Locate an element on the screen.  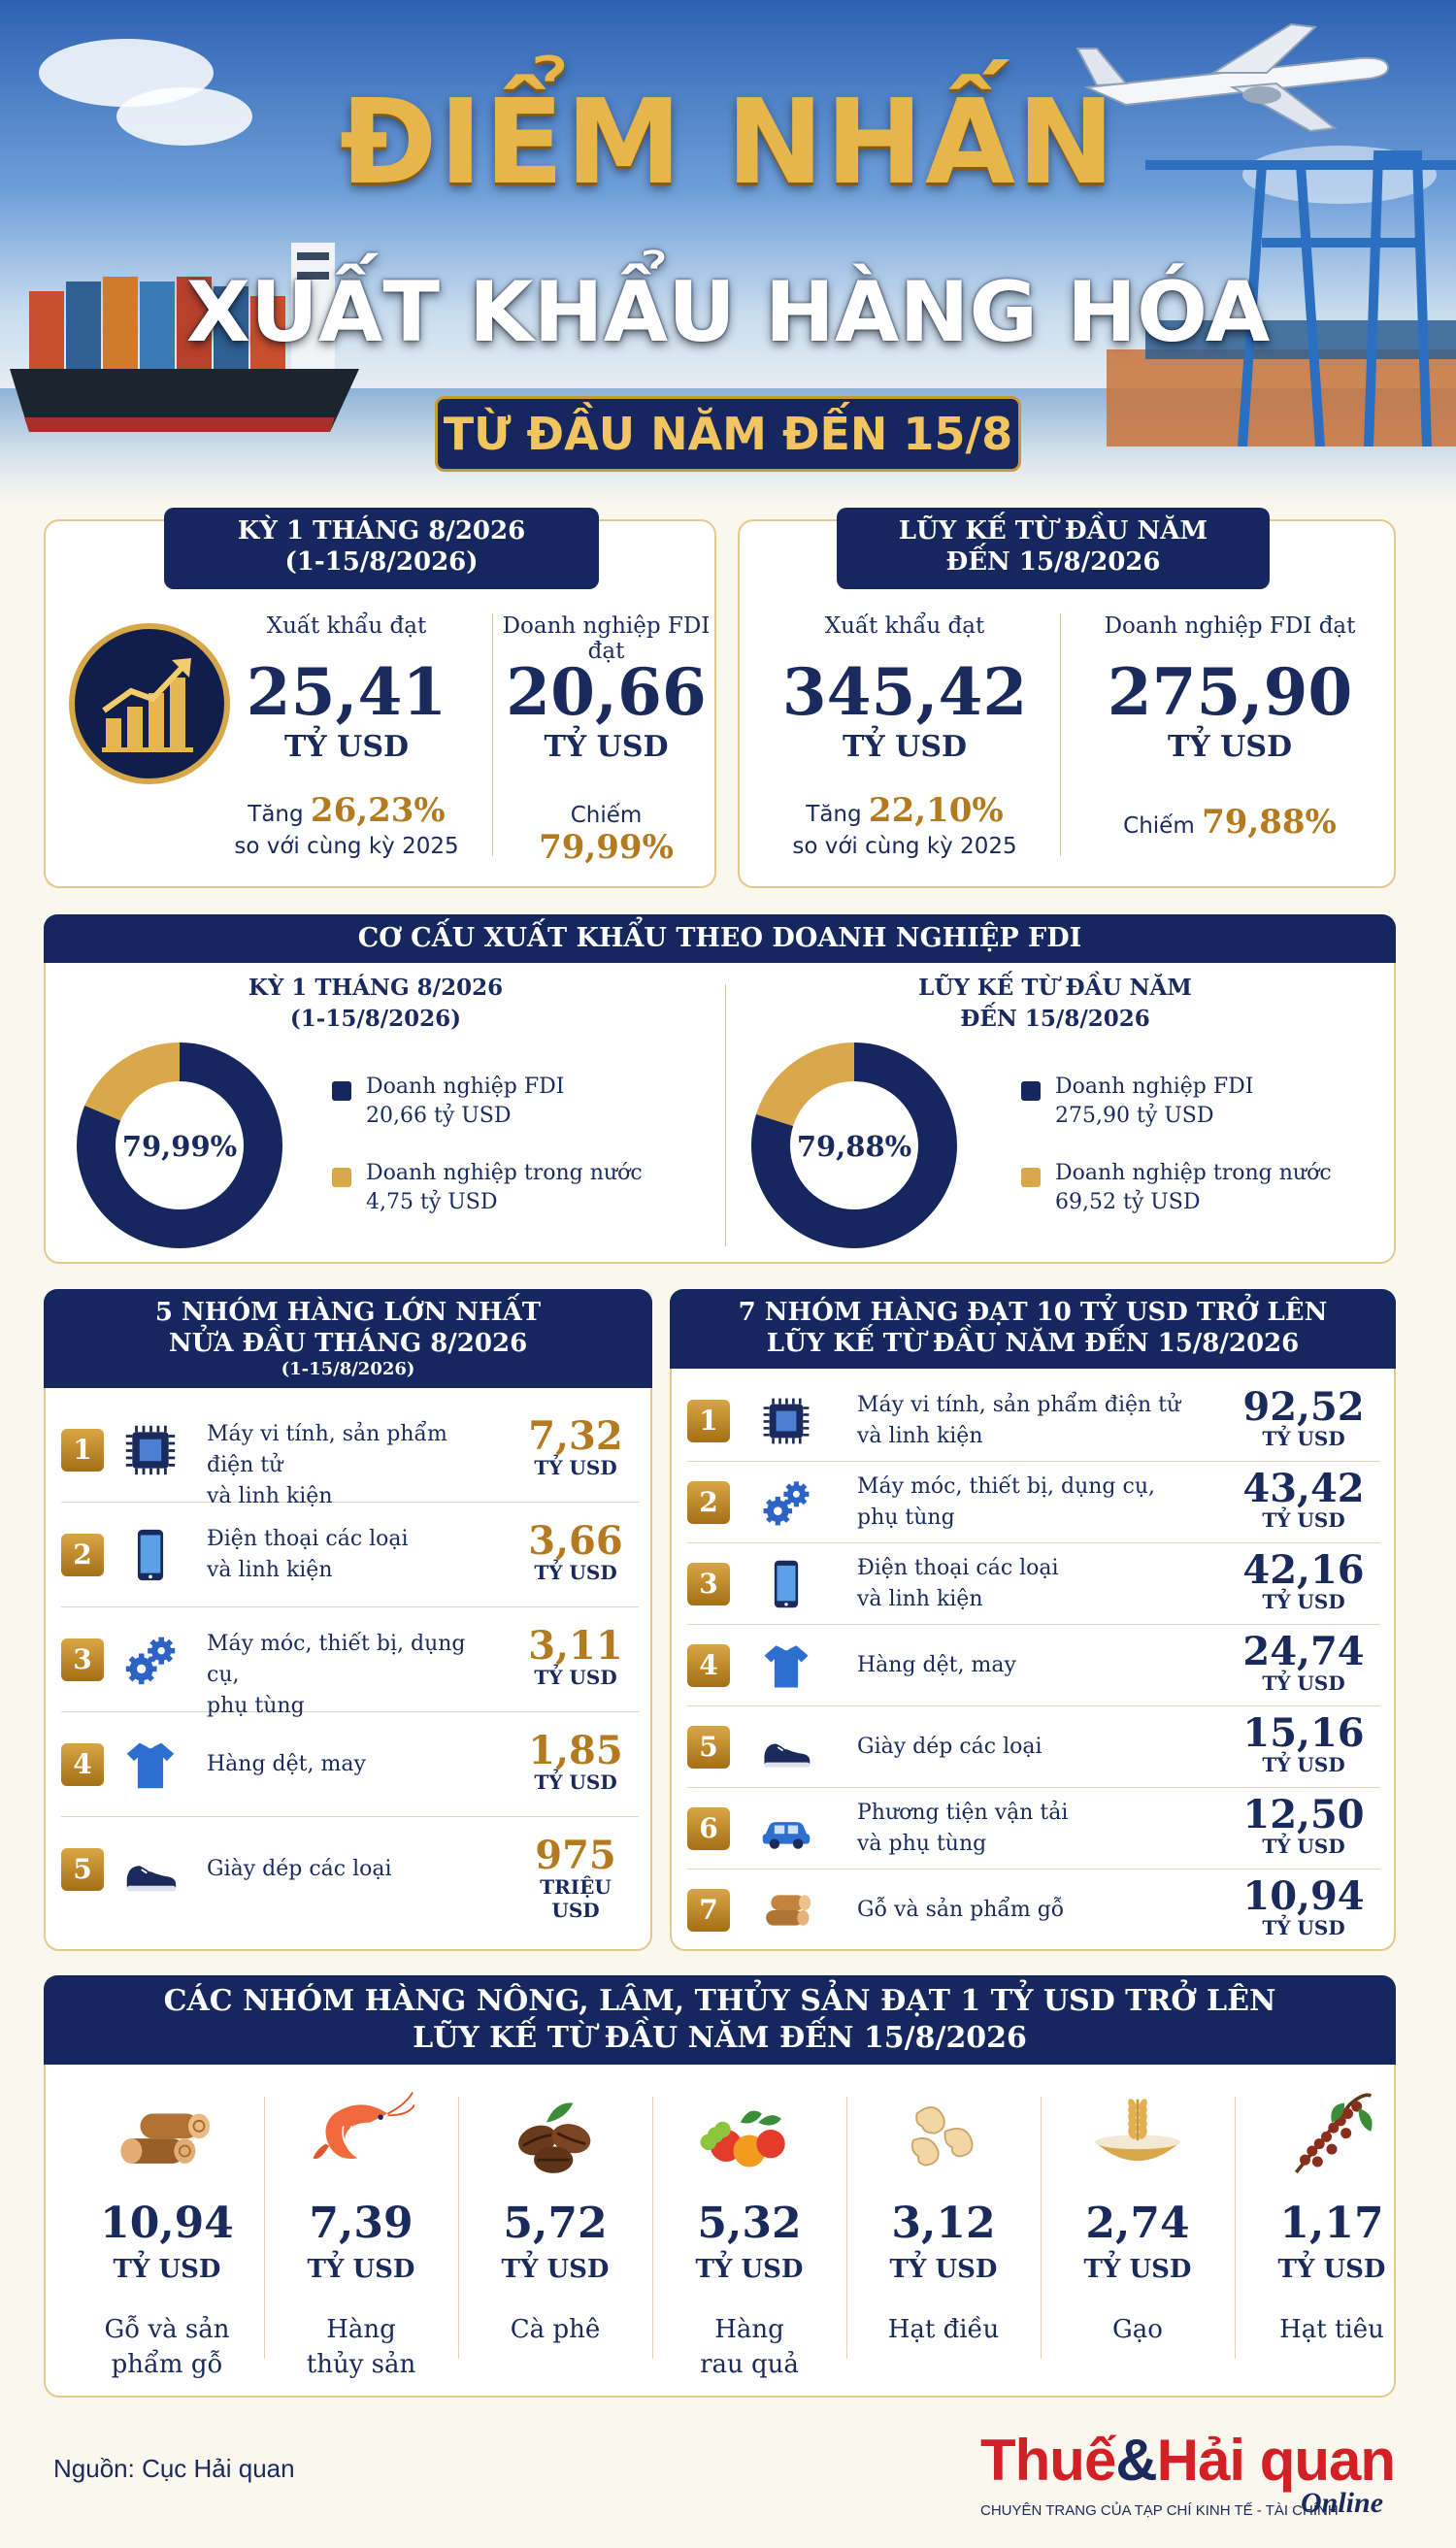
agri-name-line1: Hàng is located at coordinates (749, 2329).